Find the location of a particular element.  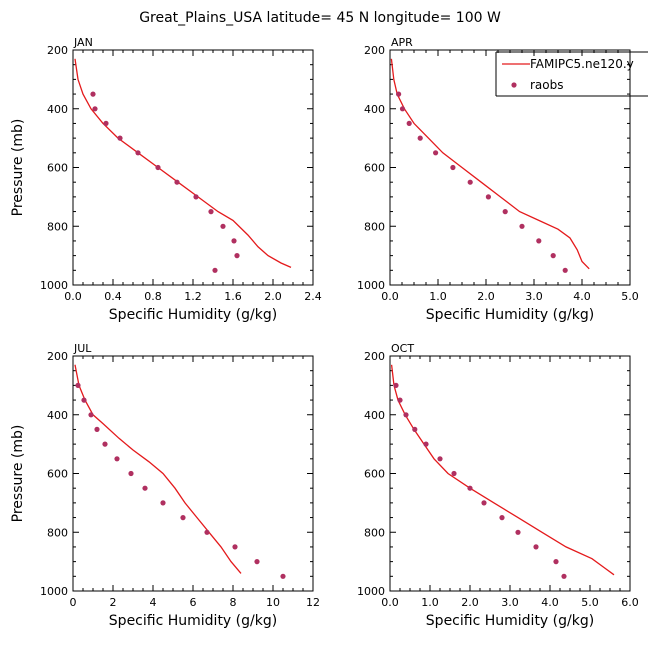

legend-obs-swatch is located at coordinates (514, 85).